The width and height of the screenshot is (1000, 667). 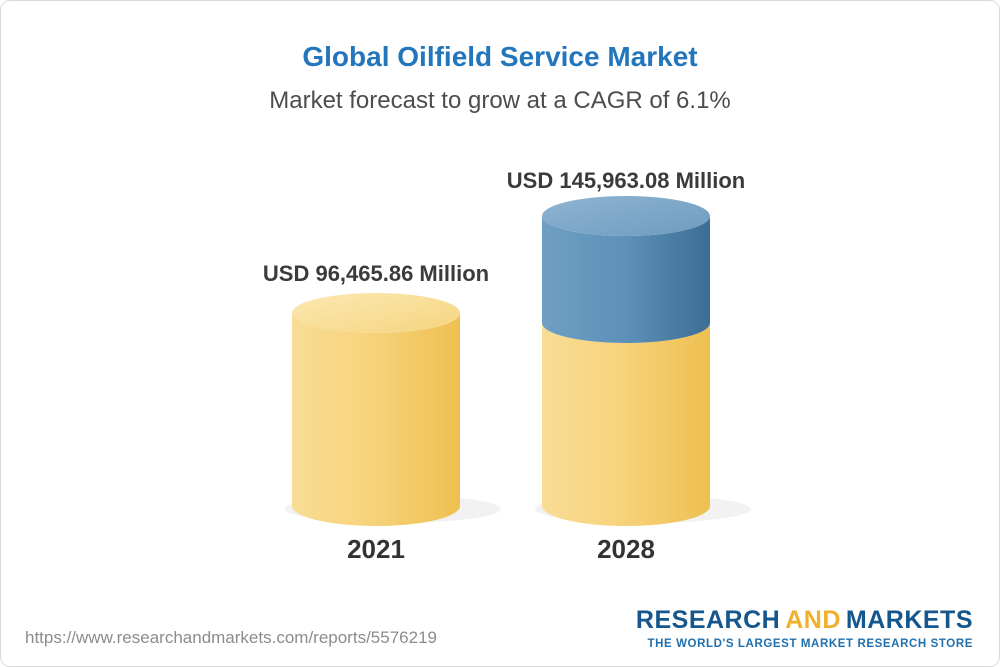 I want to click on value-label-2028: USD 145,963.08 Million, so click(x=626, y=180).